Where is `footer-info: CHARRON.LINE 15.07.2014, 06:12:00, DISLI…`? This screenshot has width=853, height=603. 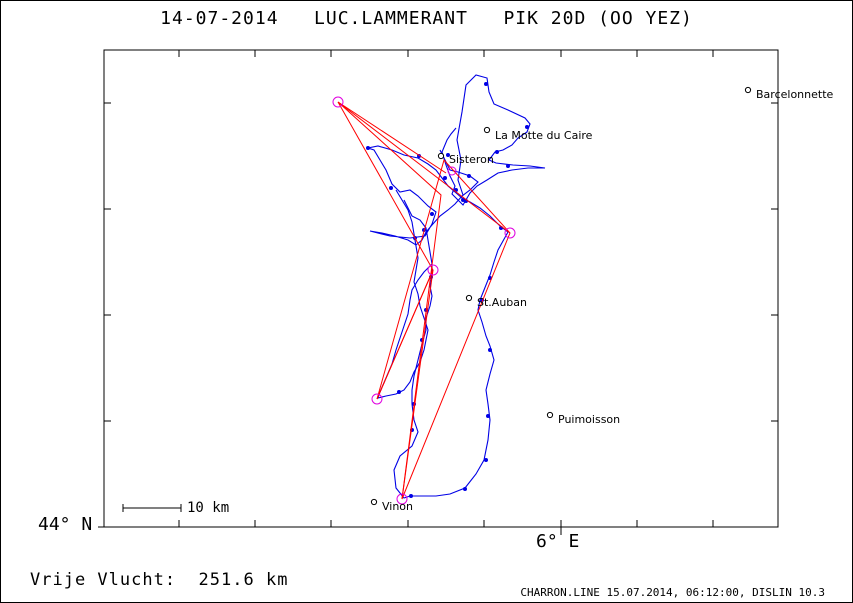 footer-info: CHARRON.LINE 15.07.2014, 06:12:00, DISLI… is located at coordinates (672, 592).